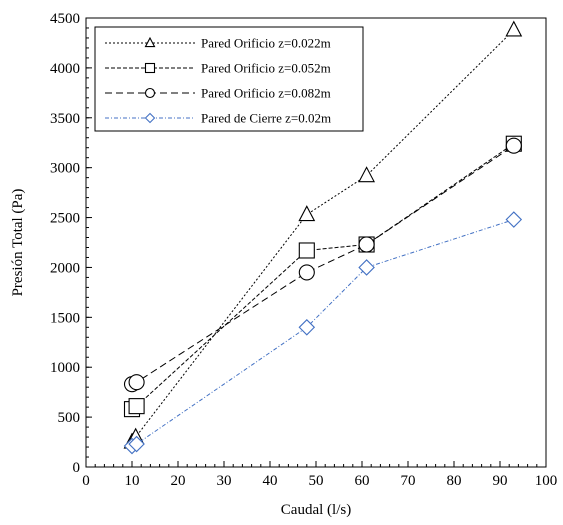  I want to click on y-tick-label: 4500, so click(65, 19).